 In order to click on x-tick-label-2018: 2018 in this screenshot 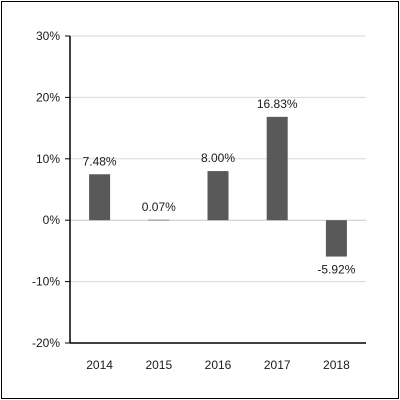, I will do `click(336, 365)`.